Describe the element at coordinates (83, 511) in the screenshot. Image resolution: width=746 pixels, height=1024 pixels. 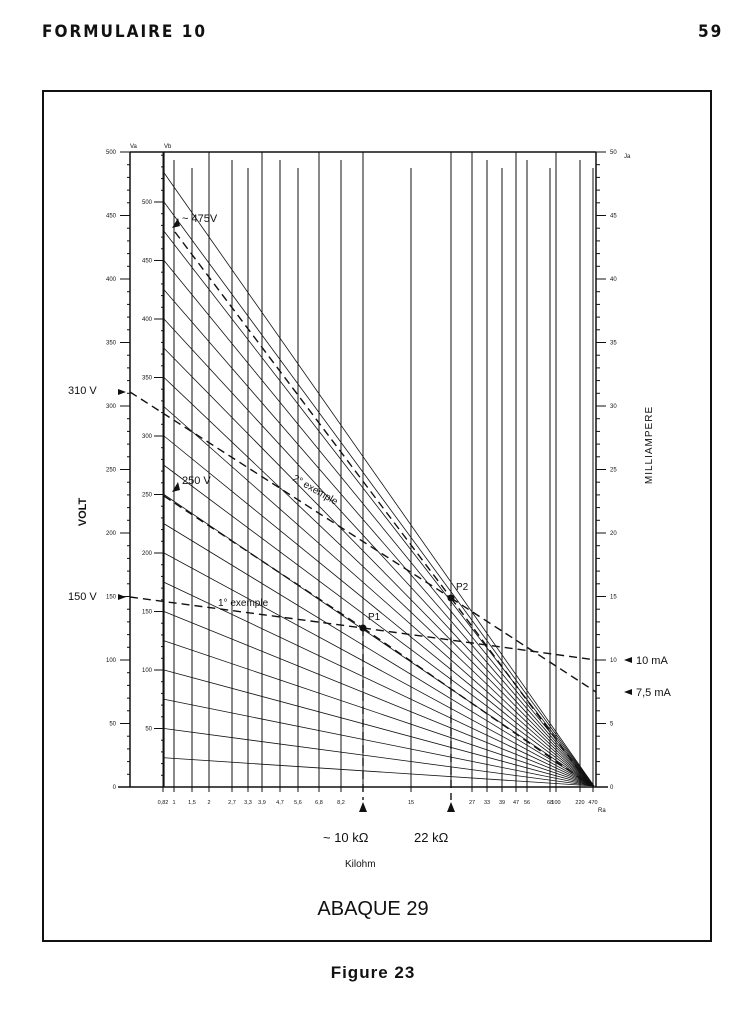
I see `volt-axis-label: VOLT` at that location.